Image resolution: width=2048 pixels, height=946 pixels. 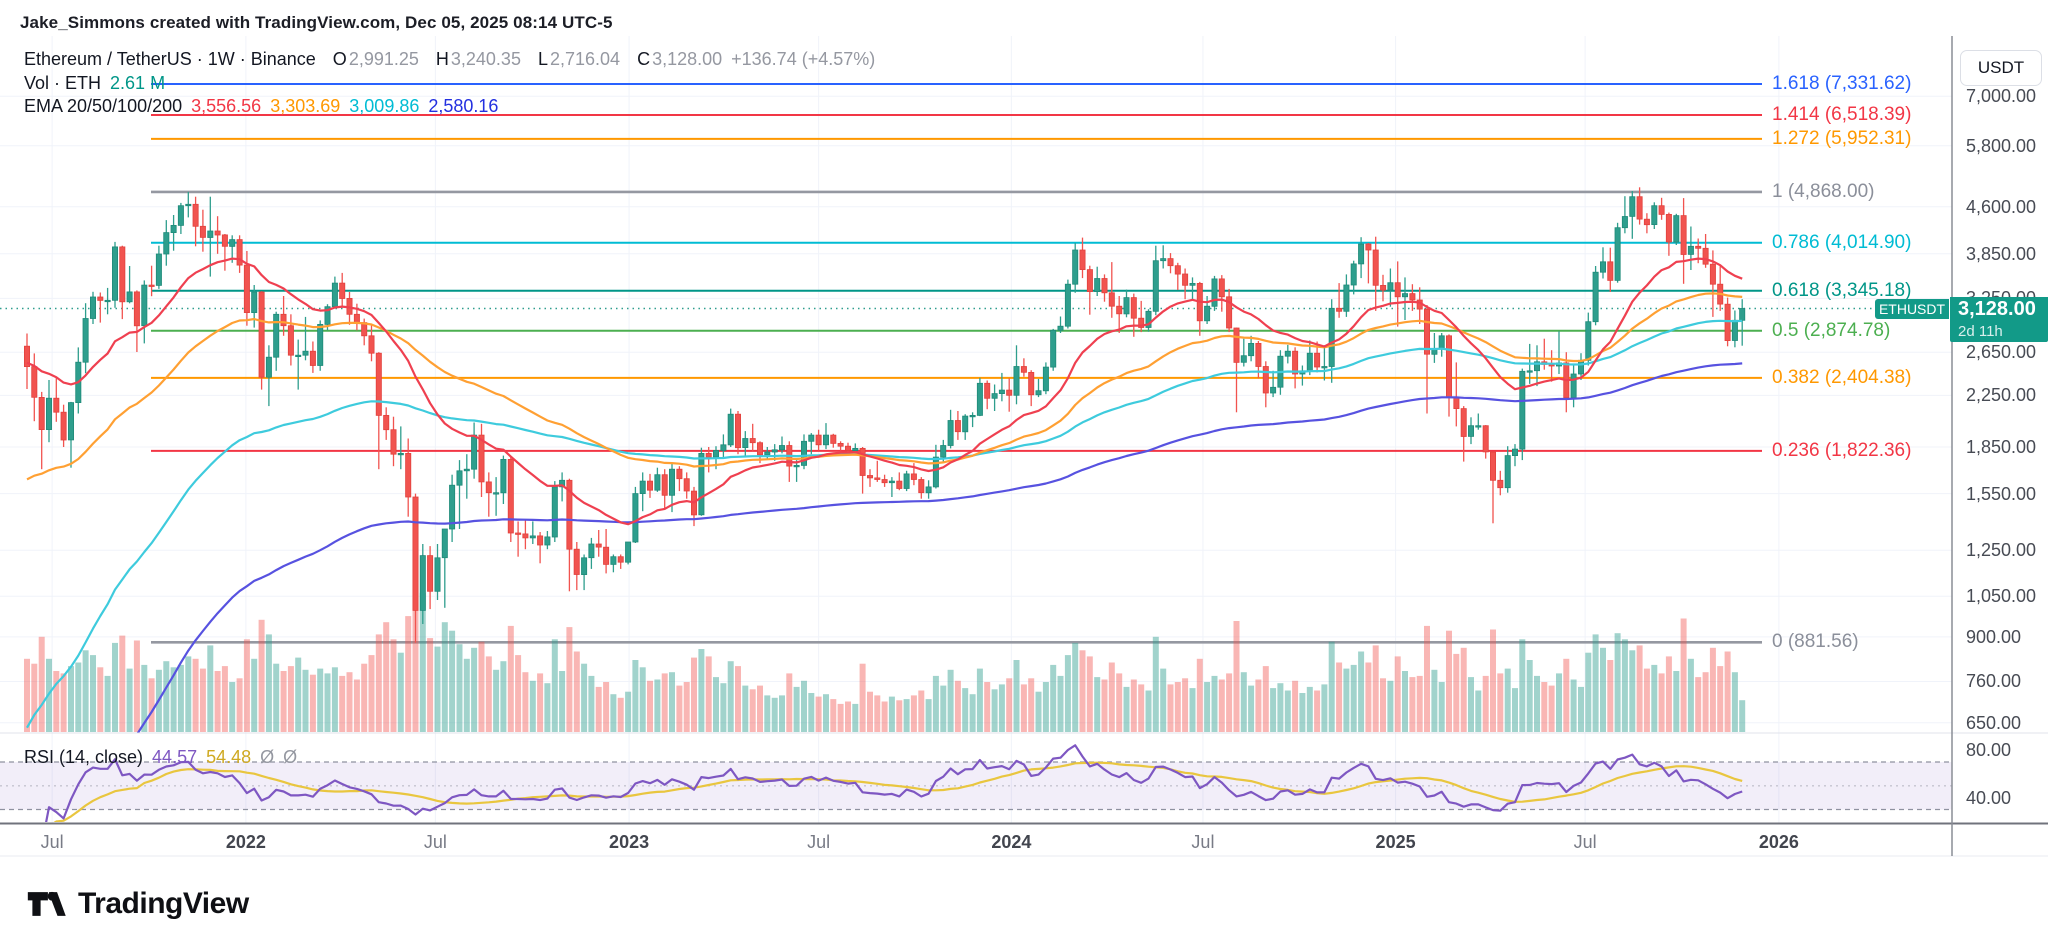 I want to click on rsi-plots, so click(x=894, y=783).